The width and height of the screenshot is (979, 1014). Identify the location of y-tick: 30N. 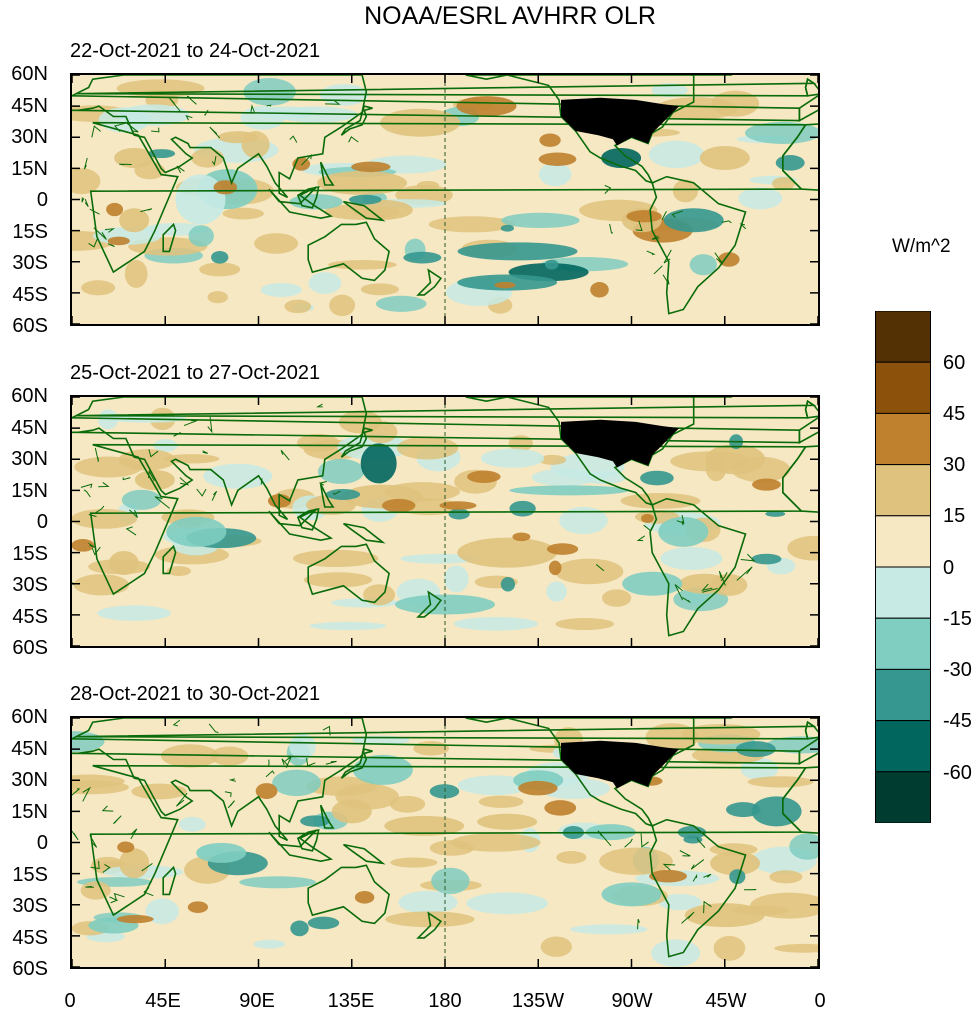
(29, 459).